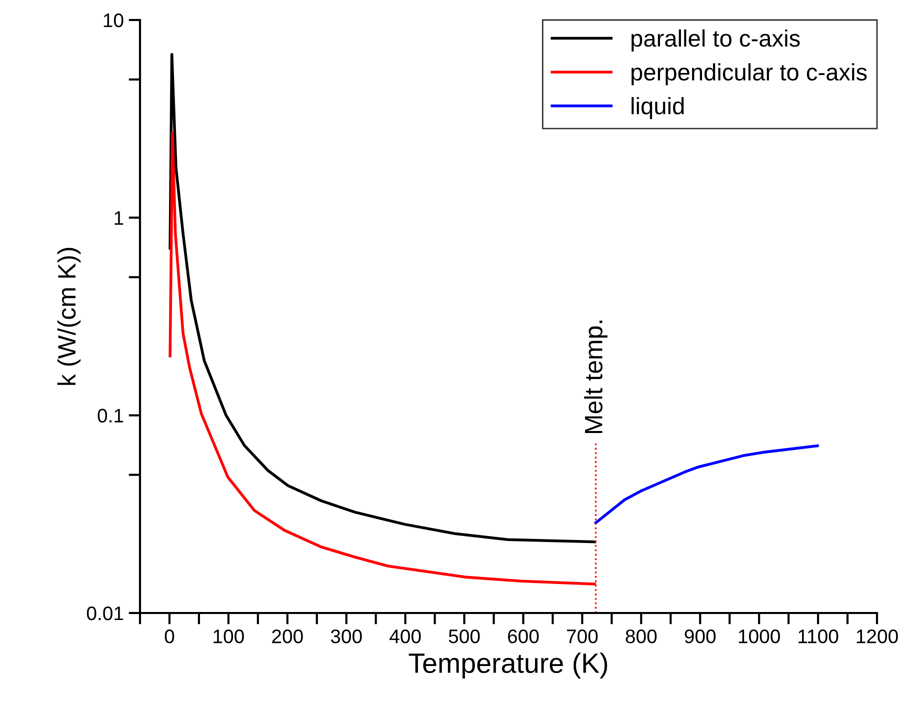 The height and width of the screenshot is (706, 904). I want to click on ref-line-label: Melt temp., so click(596, 377).